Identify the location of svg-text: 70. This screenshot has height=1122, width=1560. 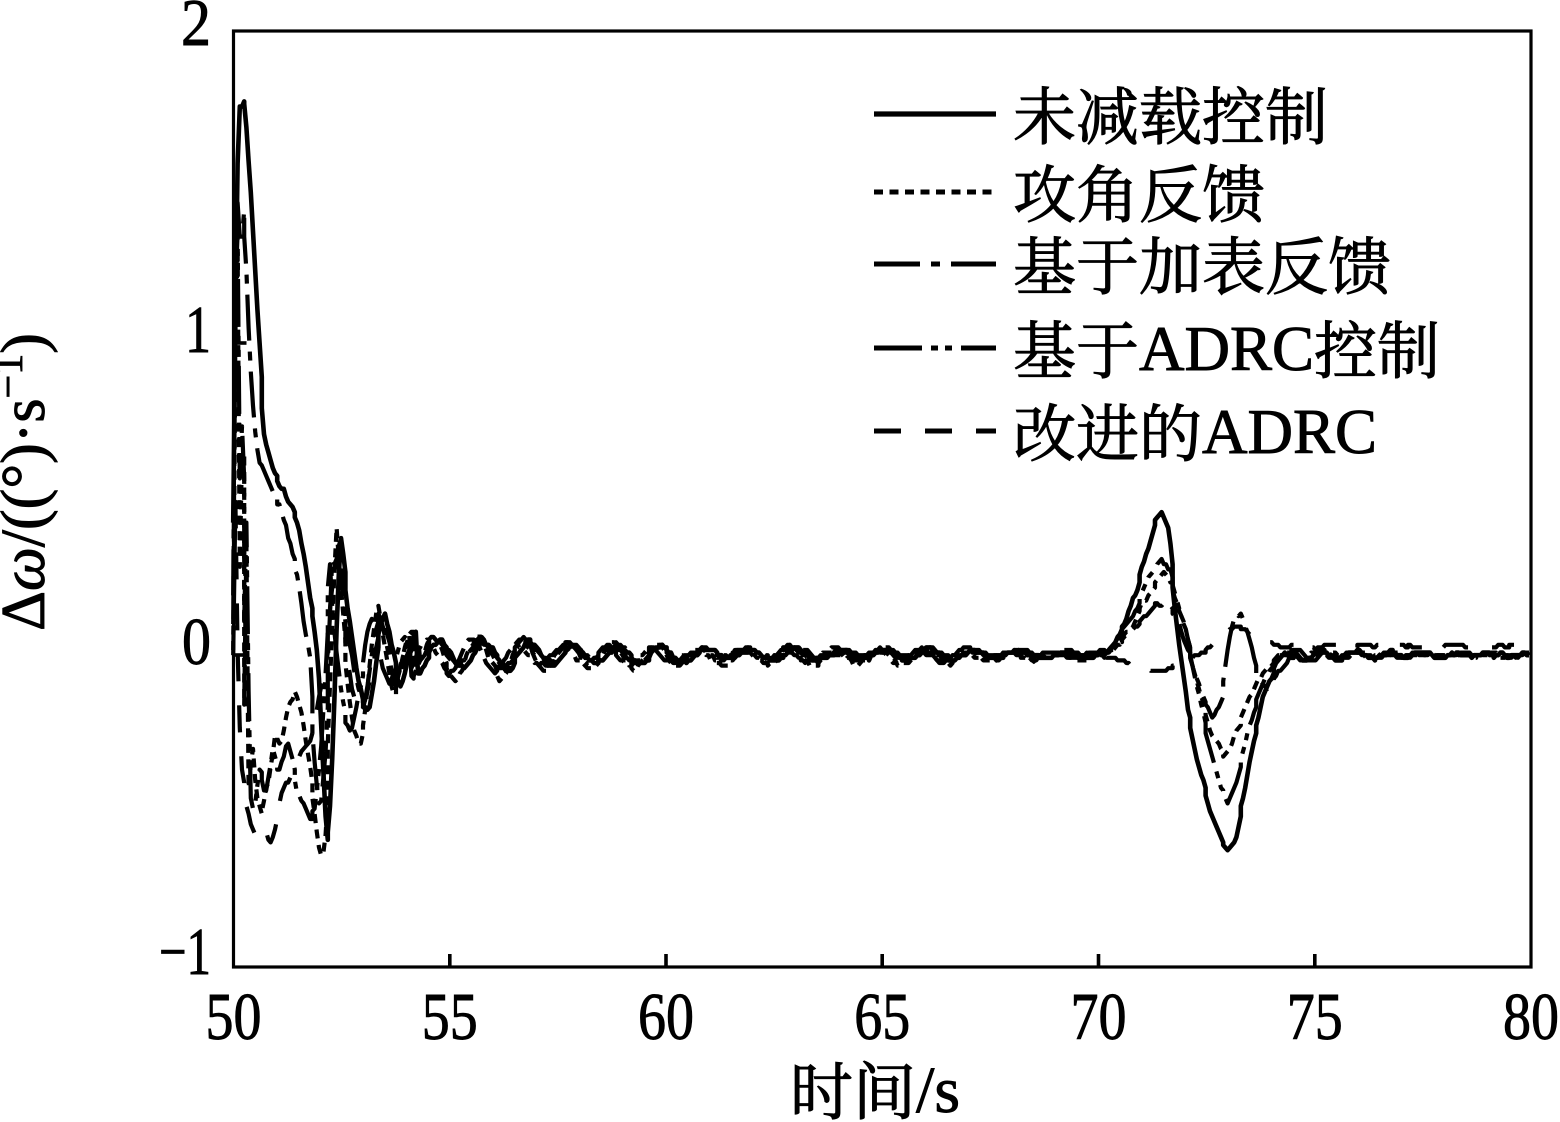
(1099, 1017).